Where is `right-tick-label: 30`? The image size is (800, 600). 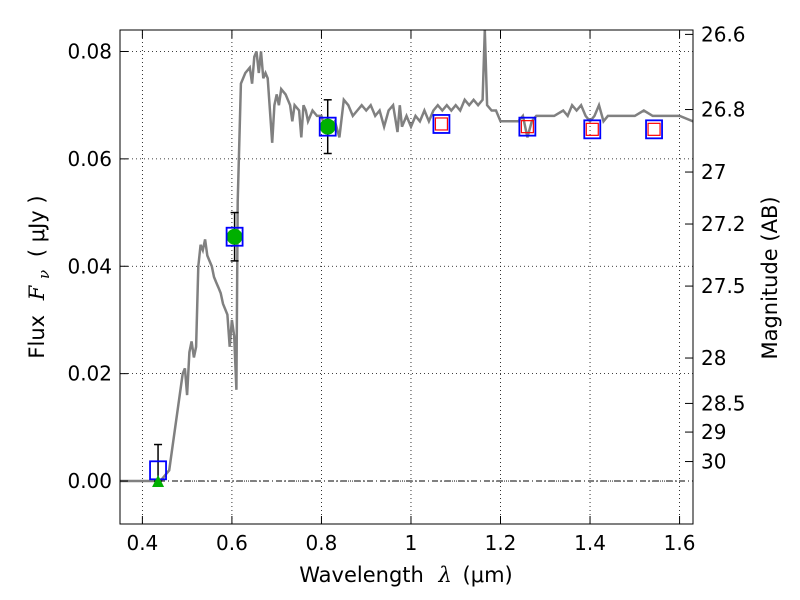 right-tick-label: 30 is located at coordinates (713, 462).